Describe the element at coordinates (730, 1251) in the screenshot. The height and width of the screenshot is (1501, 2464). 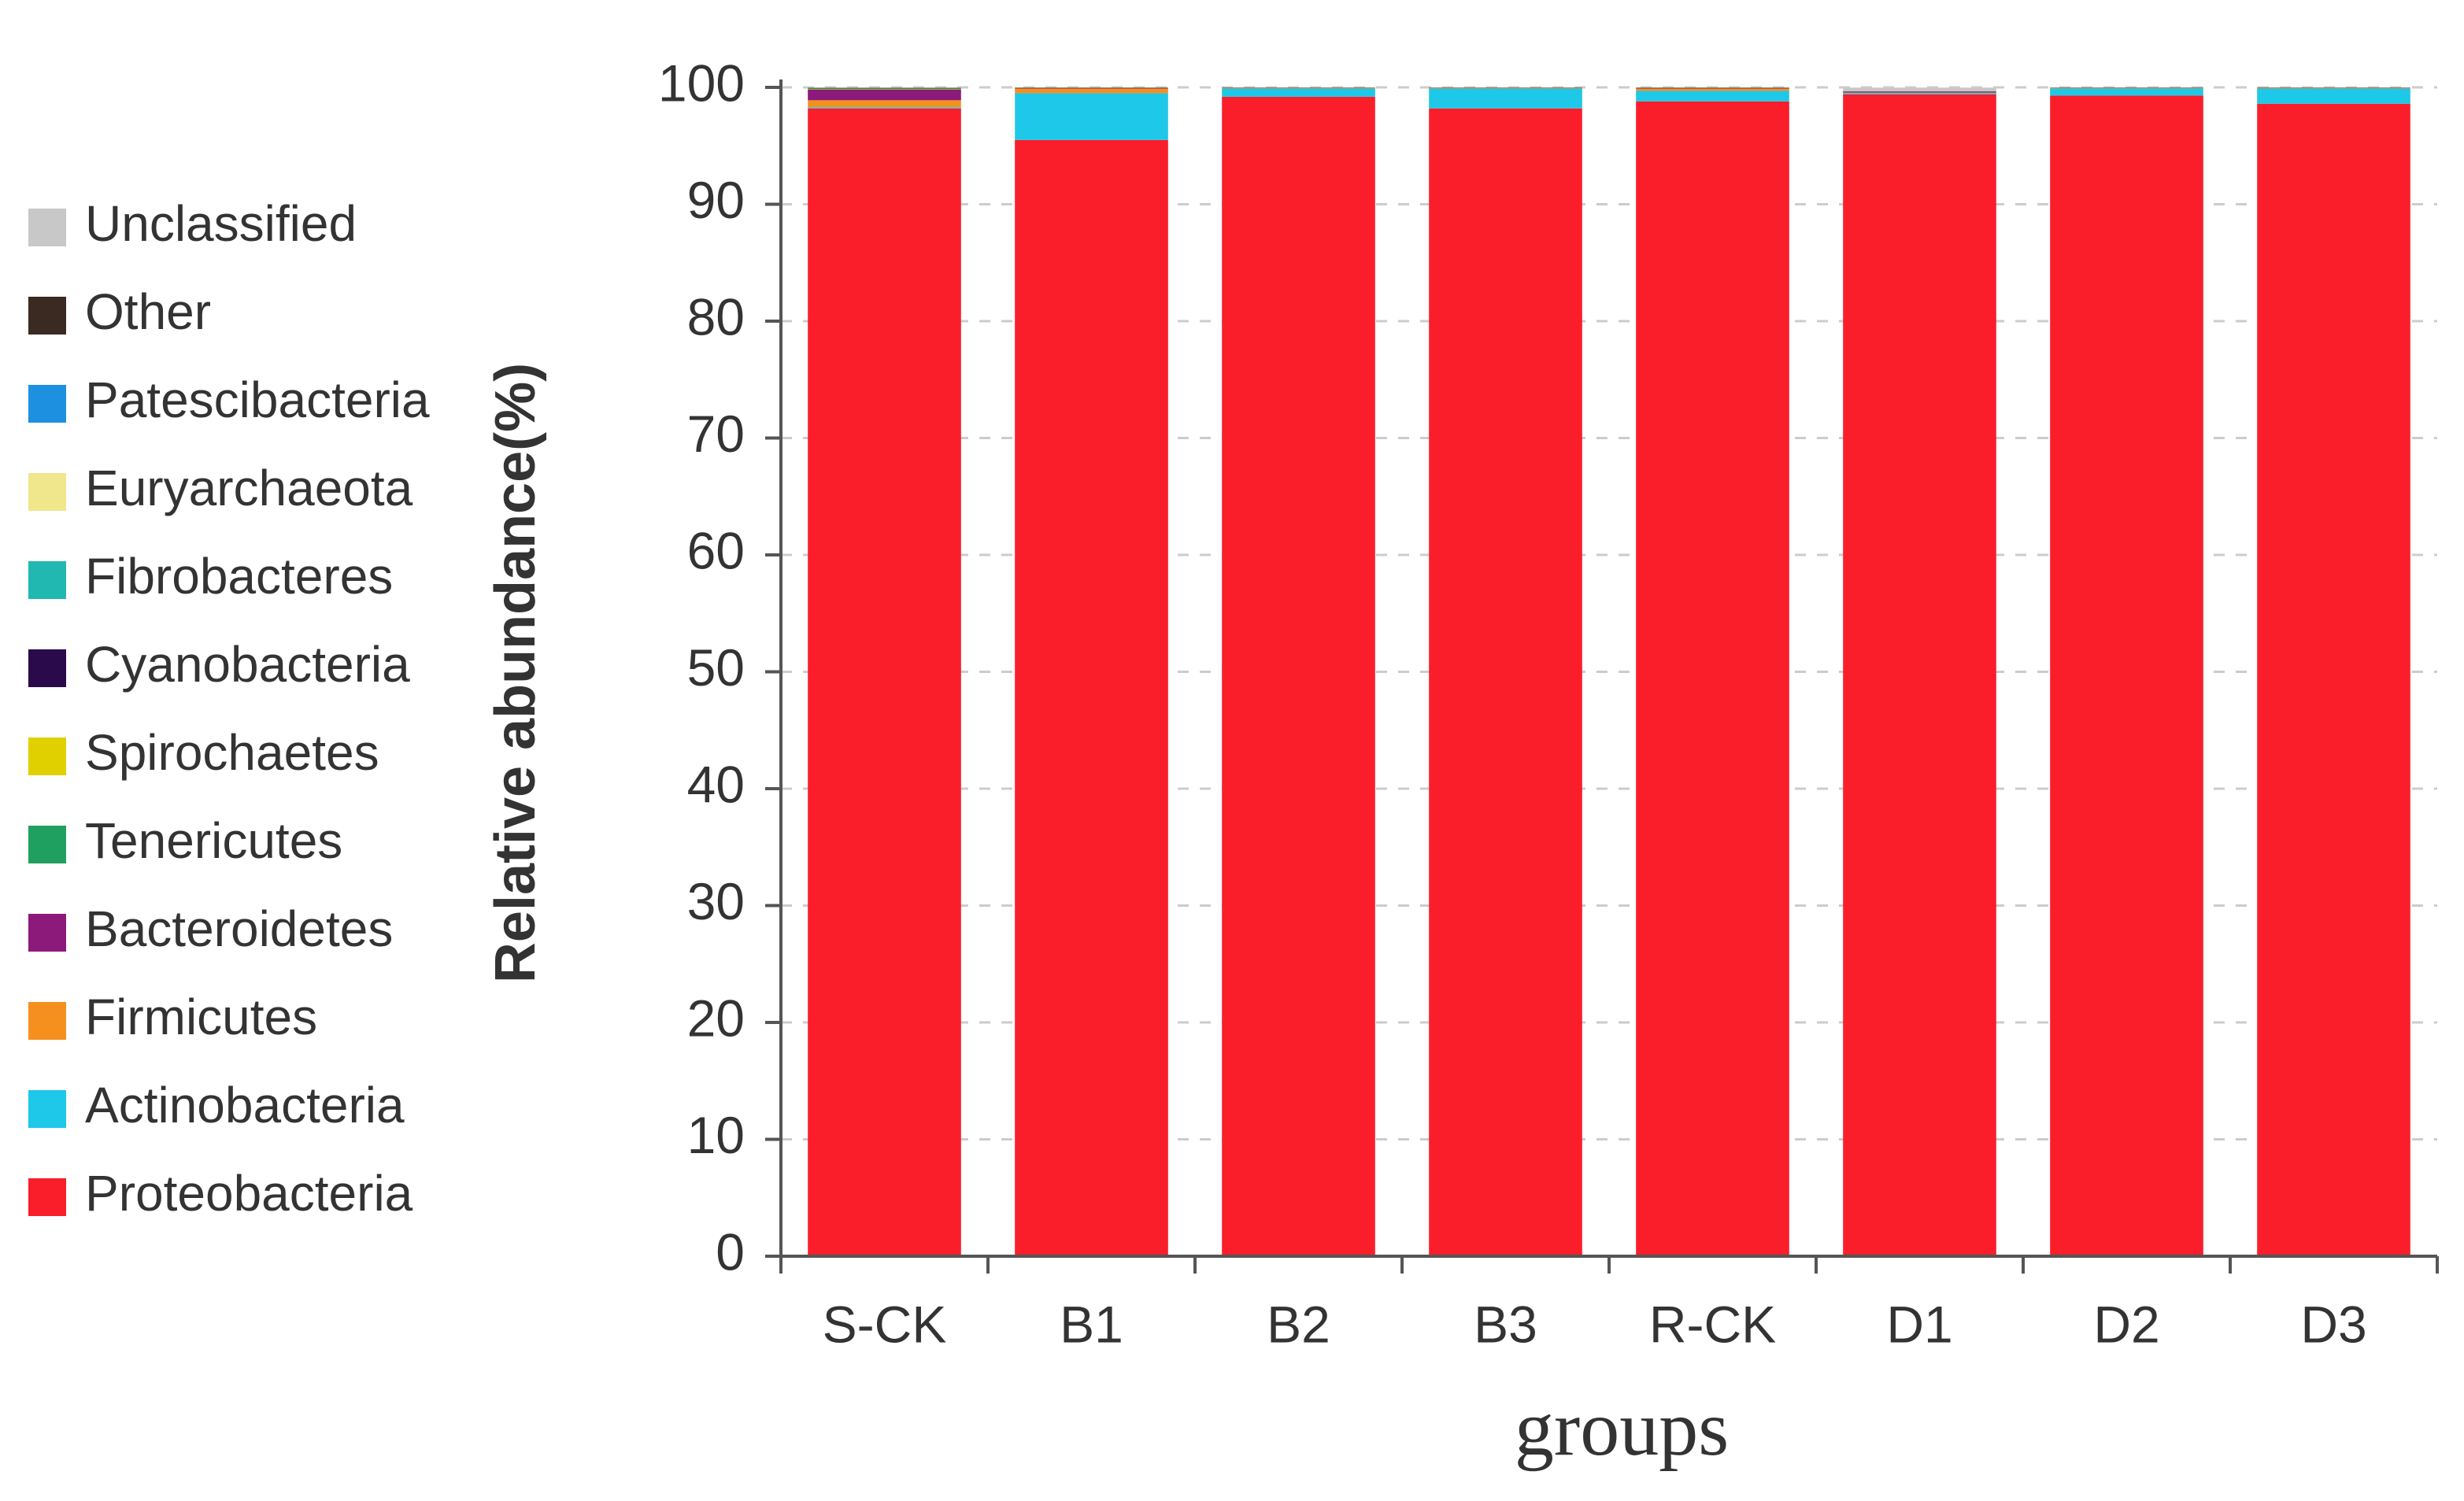
I see `y-tick-label: 0` at that location.